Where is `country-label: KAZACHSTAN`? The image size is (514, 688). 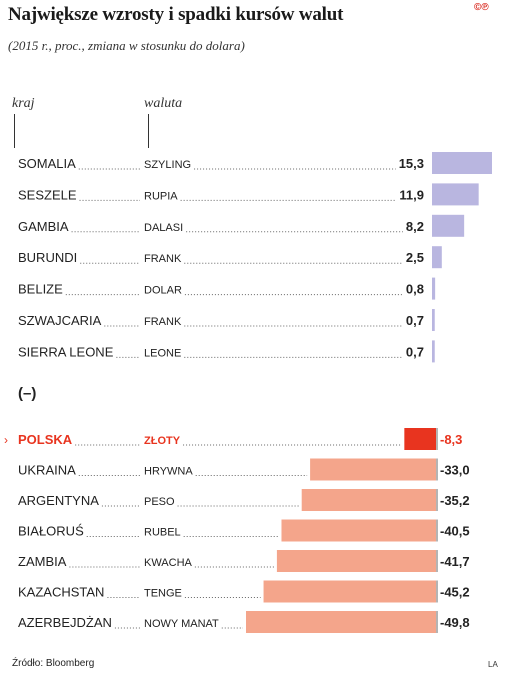
country-label: KAZACHSTAN is located at coordinates (61, 592).